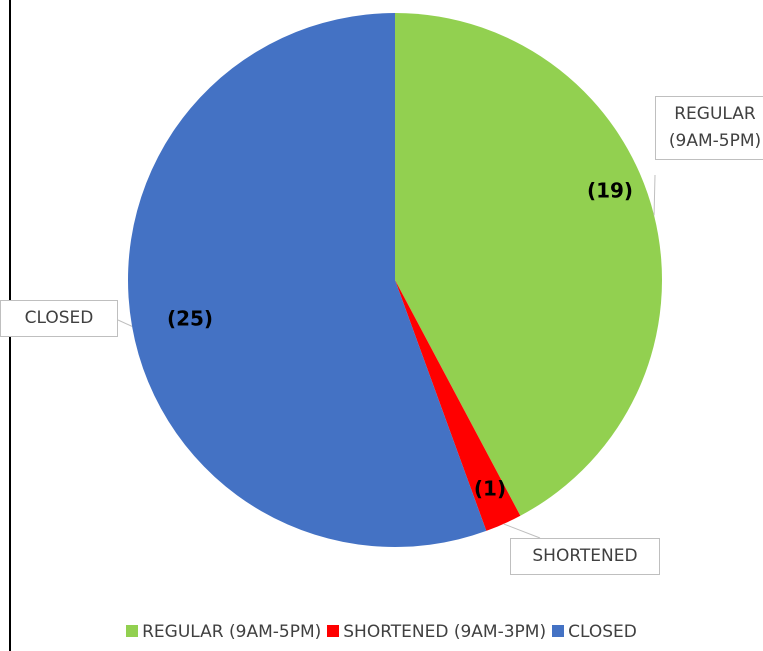  I want to click on data-label: (19), so click(610, 191).